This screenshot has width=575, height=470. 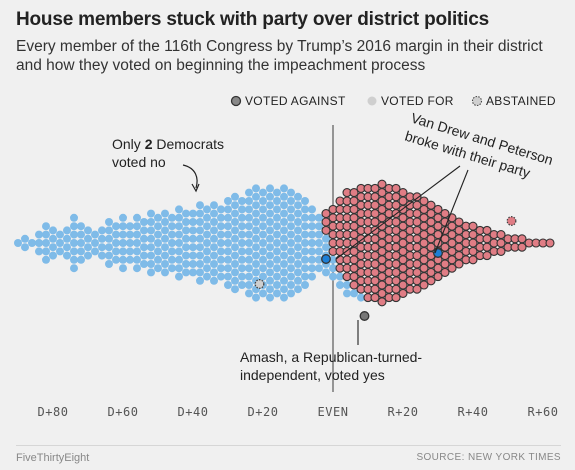 I want to click on annotation-amash-line2: independent, voted yes, so click(x=312, y=375).